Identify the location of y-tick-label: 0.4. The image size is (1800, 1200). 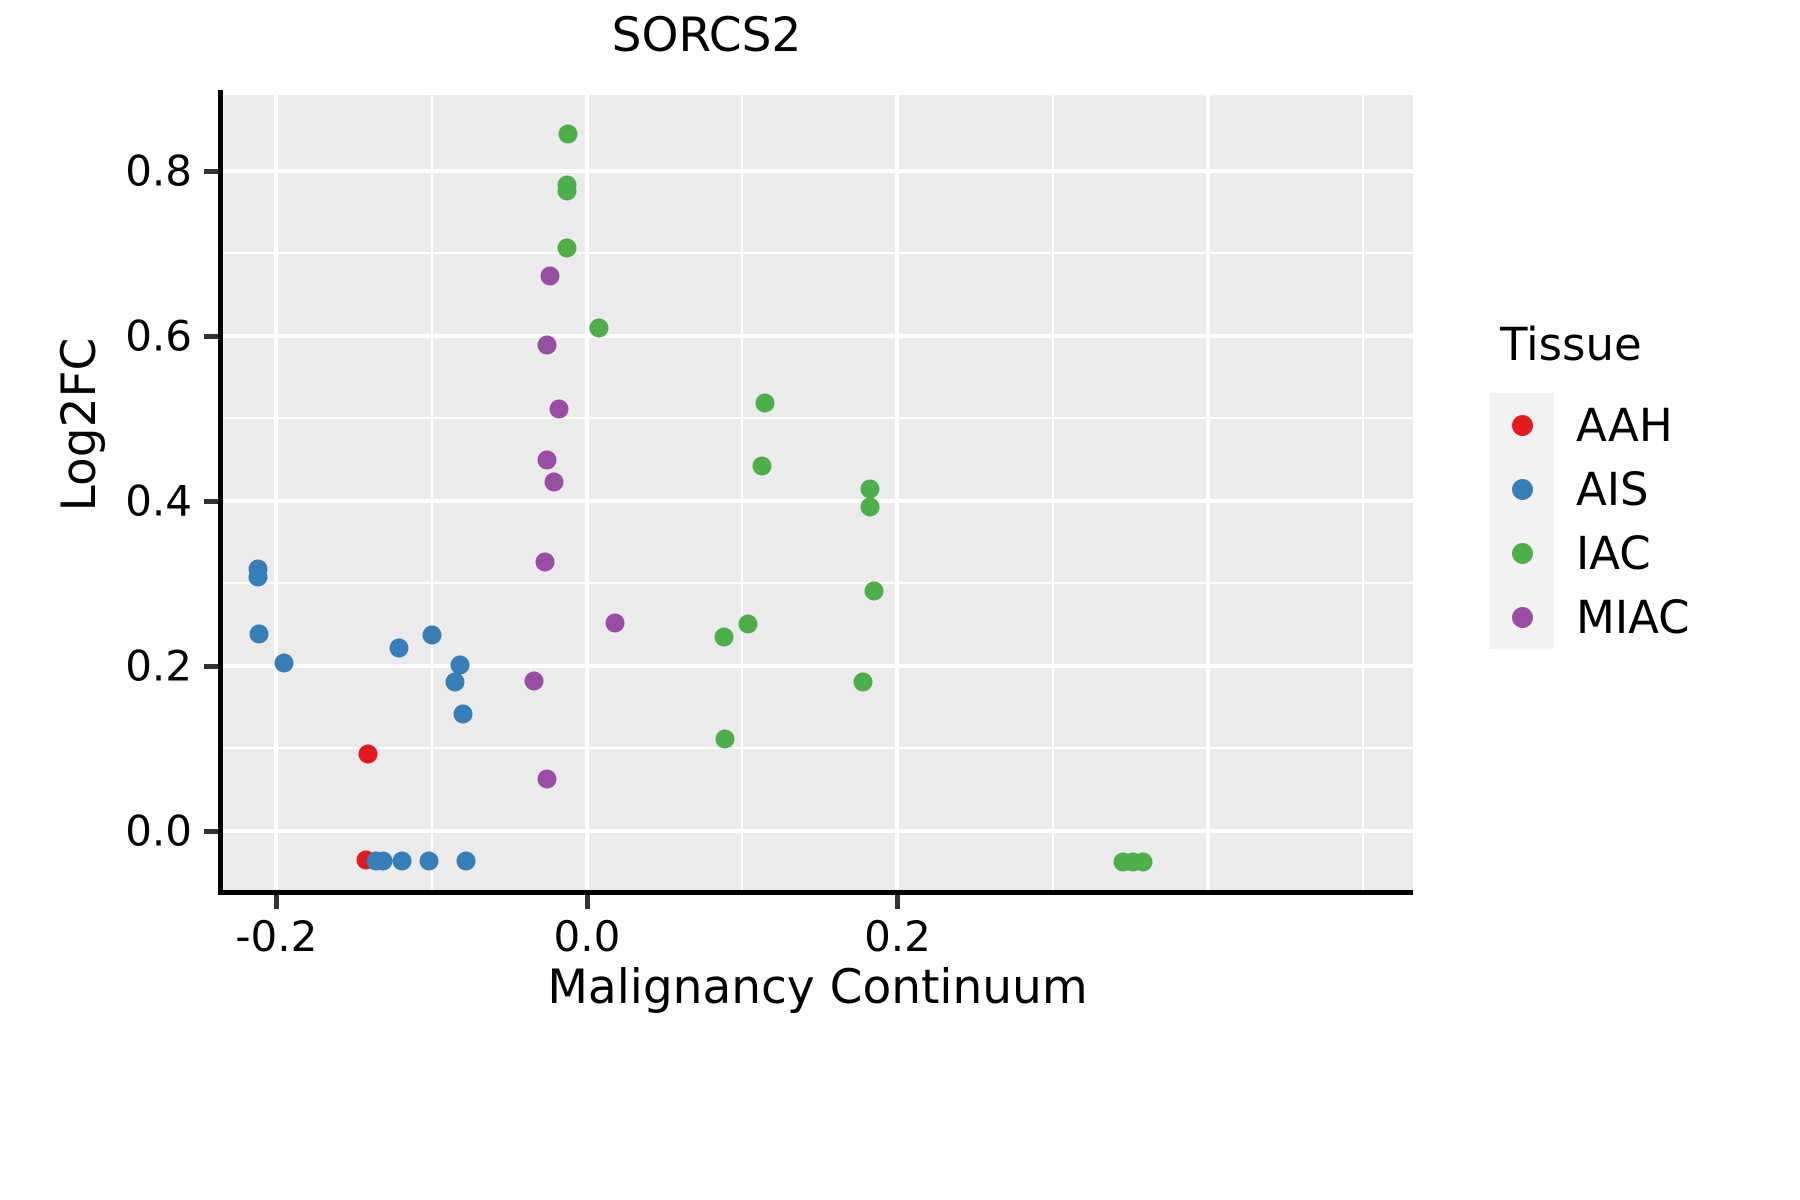
(158, 501).